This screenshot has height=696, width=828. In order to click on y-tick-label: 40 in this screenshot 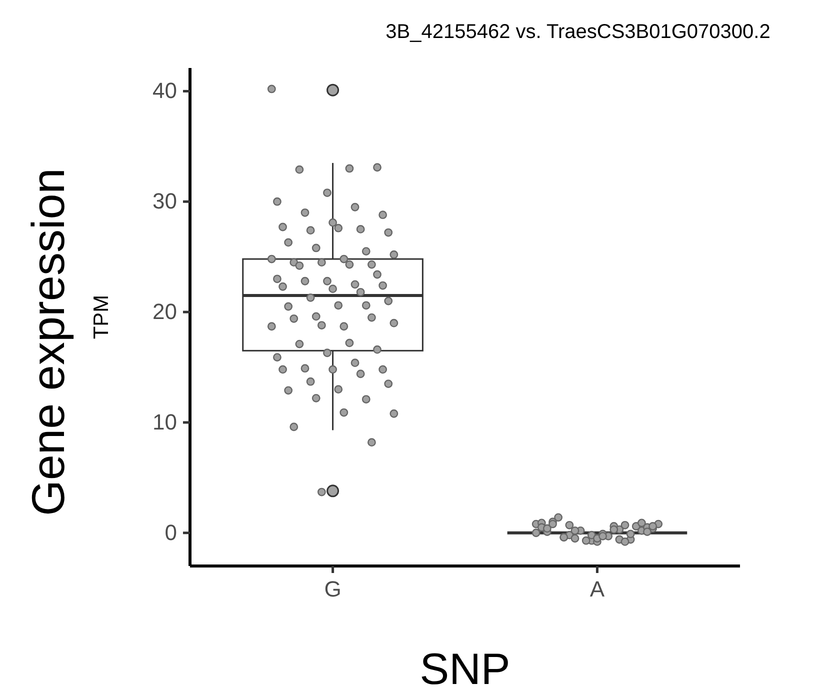, I will do `click(164, 91)`.